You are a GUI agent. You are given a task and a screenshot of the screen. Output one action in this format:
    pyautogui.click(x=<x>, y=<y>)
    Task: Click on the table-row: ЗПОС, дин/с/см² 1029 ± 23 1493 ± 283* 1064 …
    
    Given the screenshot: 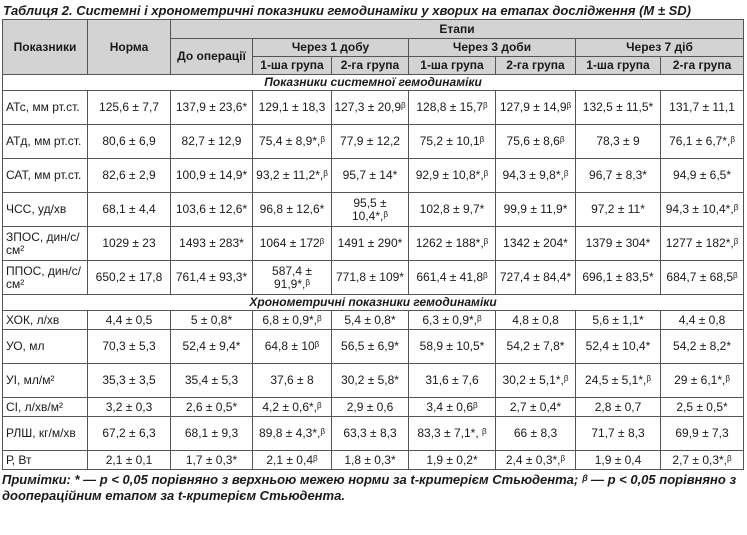 What is the action you would take?
    pyautogui.click(x=373, y=243)
    